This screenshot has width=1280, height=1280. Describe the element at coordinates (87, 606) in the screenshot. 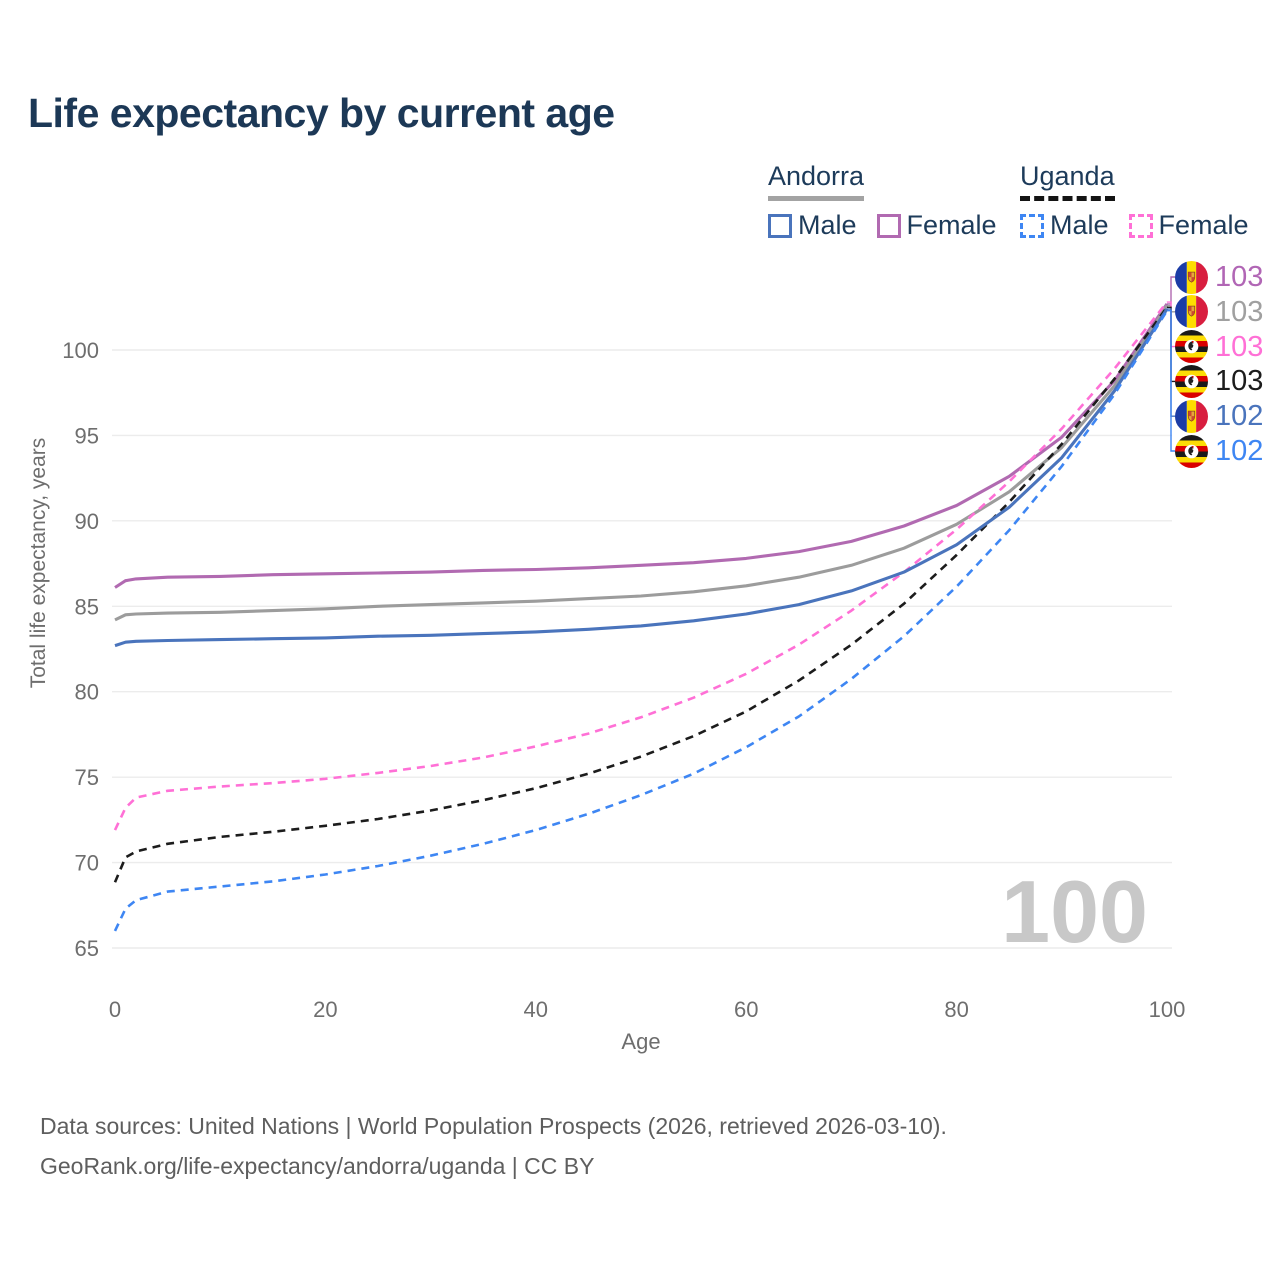

I see `y-tick-85: 85` at that location.